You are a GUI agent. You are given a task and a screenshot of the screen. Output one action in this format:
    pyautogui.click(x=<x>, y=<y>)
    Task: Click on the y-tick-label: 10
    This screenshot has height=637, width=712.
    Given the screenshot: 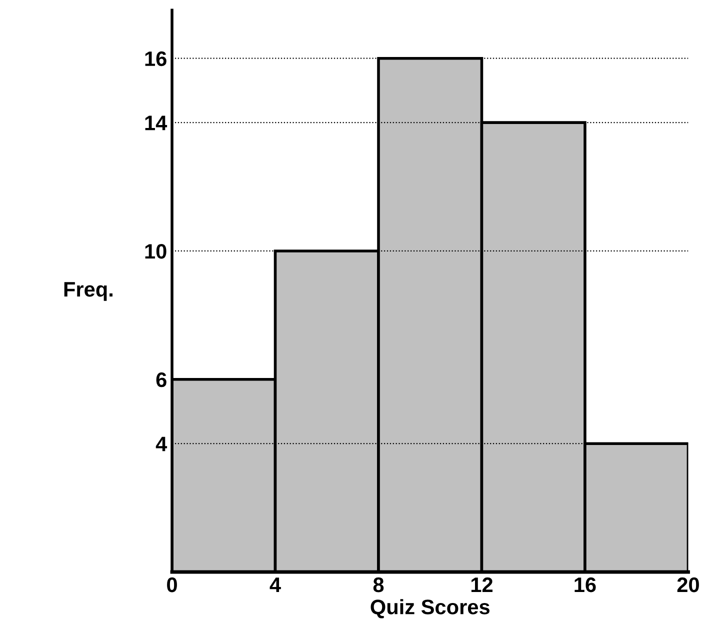 What is the action you would take?
    pyautogui.click(x=155, y=251)
    